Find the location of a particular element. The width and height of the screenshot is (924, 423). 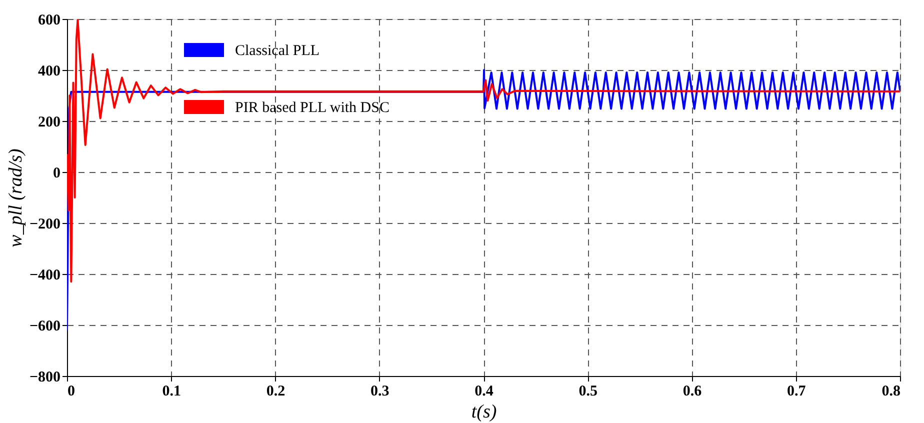

y-tick-label: −800 is located at coordinates (44, 378).